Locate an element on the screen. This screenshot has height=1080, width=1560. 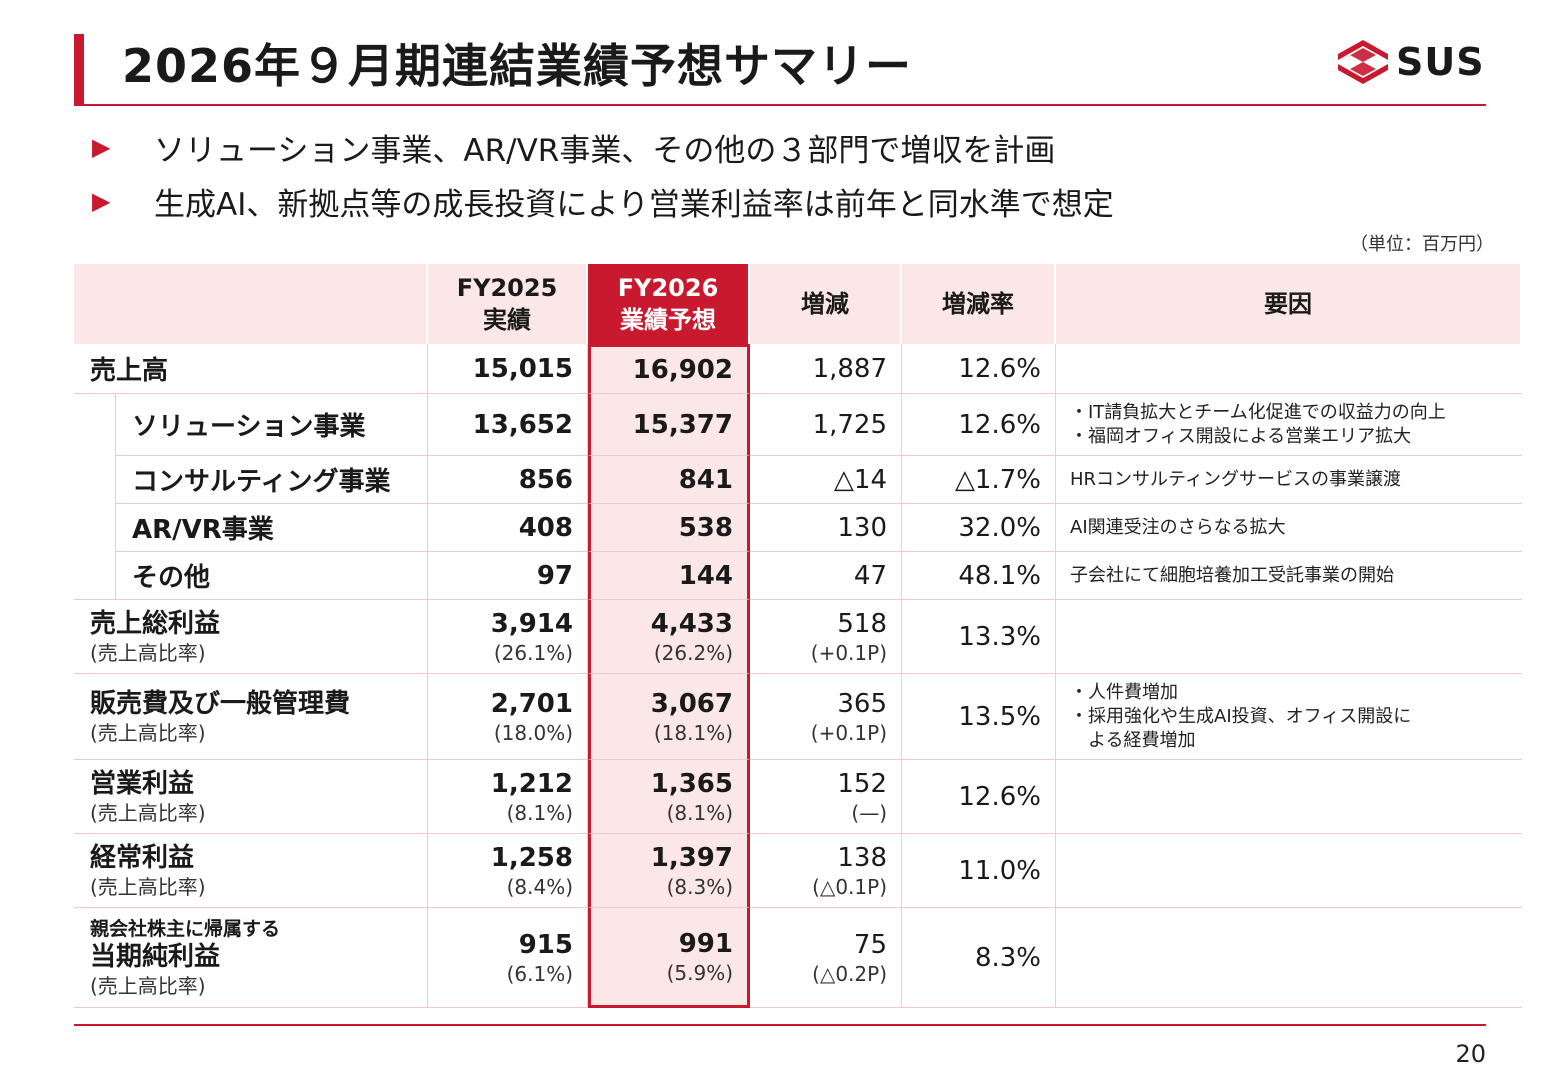
fy2026-value: 841 is located at coordinates (669, 480).